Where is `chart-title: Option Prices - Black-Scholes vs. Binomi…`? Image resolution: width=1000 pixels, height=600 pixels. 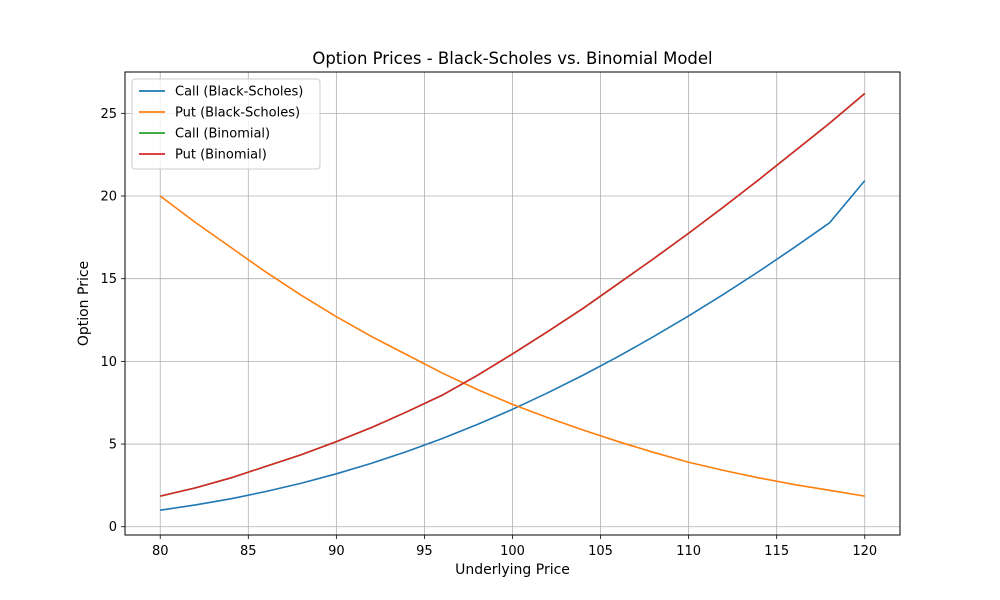
chart-title: Option Prices - Black-Scholes vs. Binomi… is located at coordinates (512, 58).